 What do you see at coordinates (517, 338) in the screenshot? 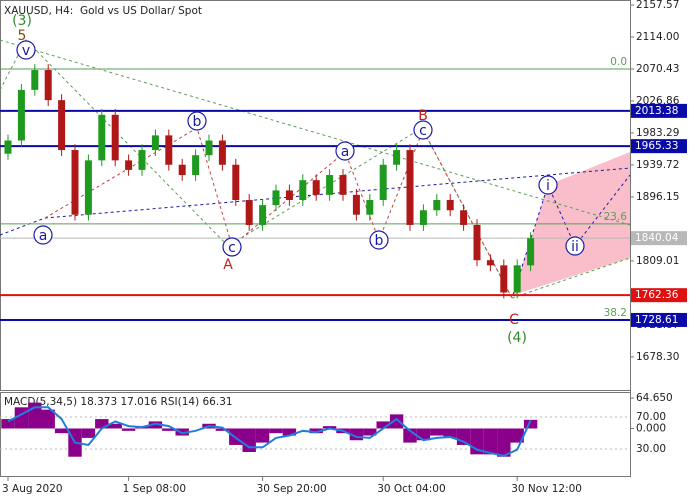
I see `wave-label: (4)` at bounding box center [517, 338].